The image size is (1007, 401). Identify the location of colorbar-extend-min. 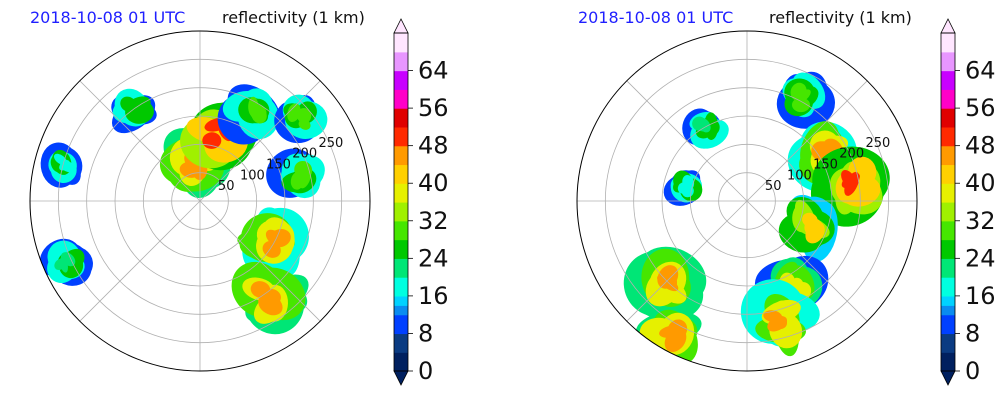
(401, 378).